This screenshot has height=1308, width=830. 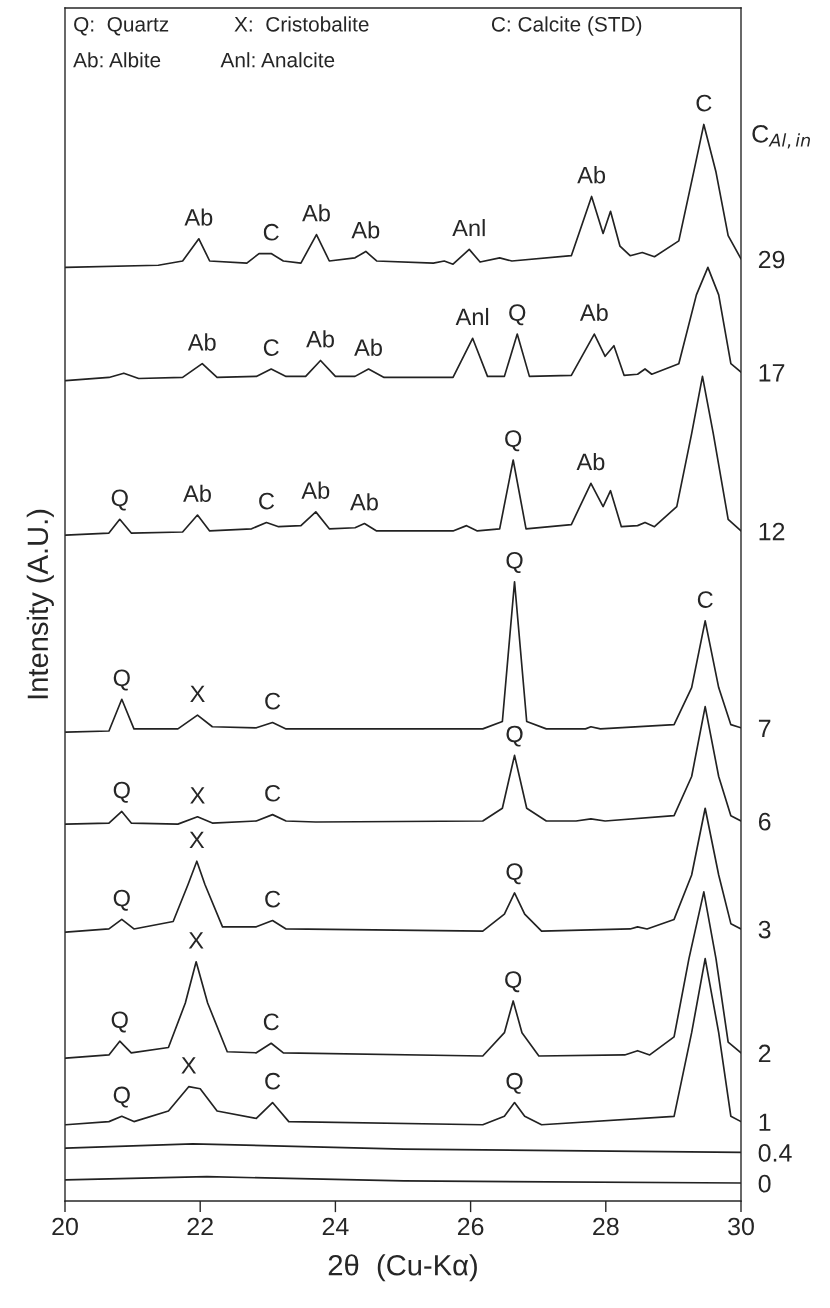 What do you see at coordinates (764, 821) in the screenshot?
I see `series-label: 6` at bounding box center [764, 821].